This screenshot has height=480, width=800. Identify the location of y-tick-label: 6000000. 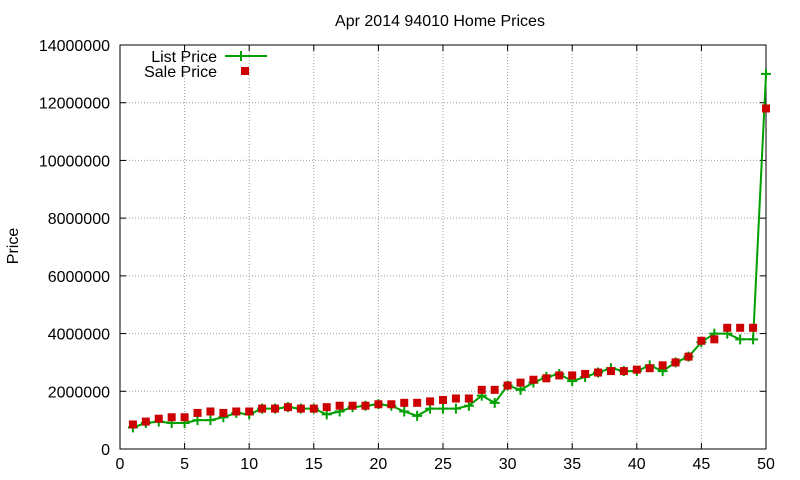
(79, 277).